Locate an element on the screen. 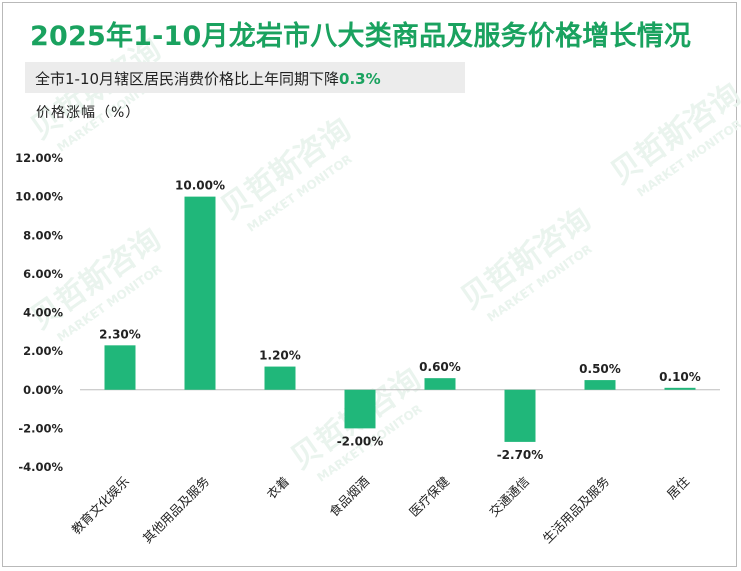 Image resolution: width=741 pixels, height=571 pixels. y-tick-label: -2.00% is located at coordinates (40, 428).